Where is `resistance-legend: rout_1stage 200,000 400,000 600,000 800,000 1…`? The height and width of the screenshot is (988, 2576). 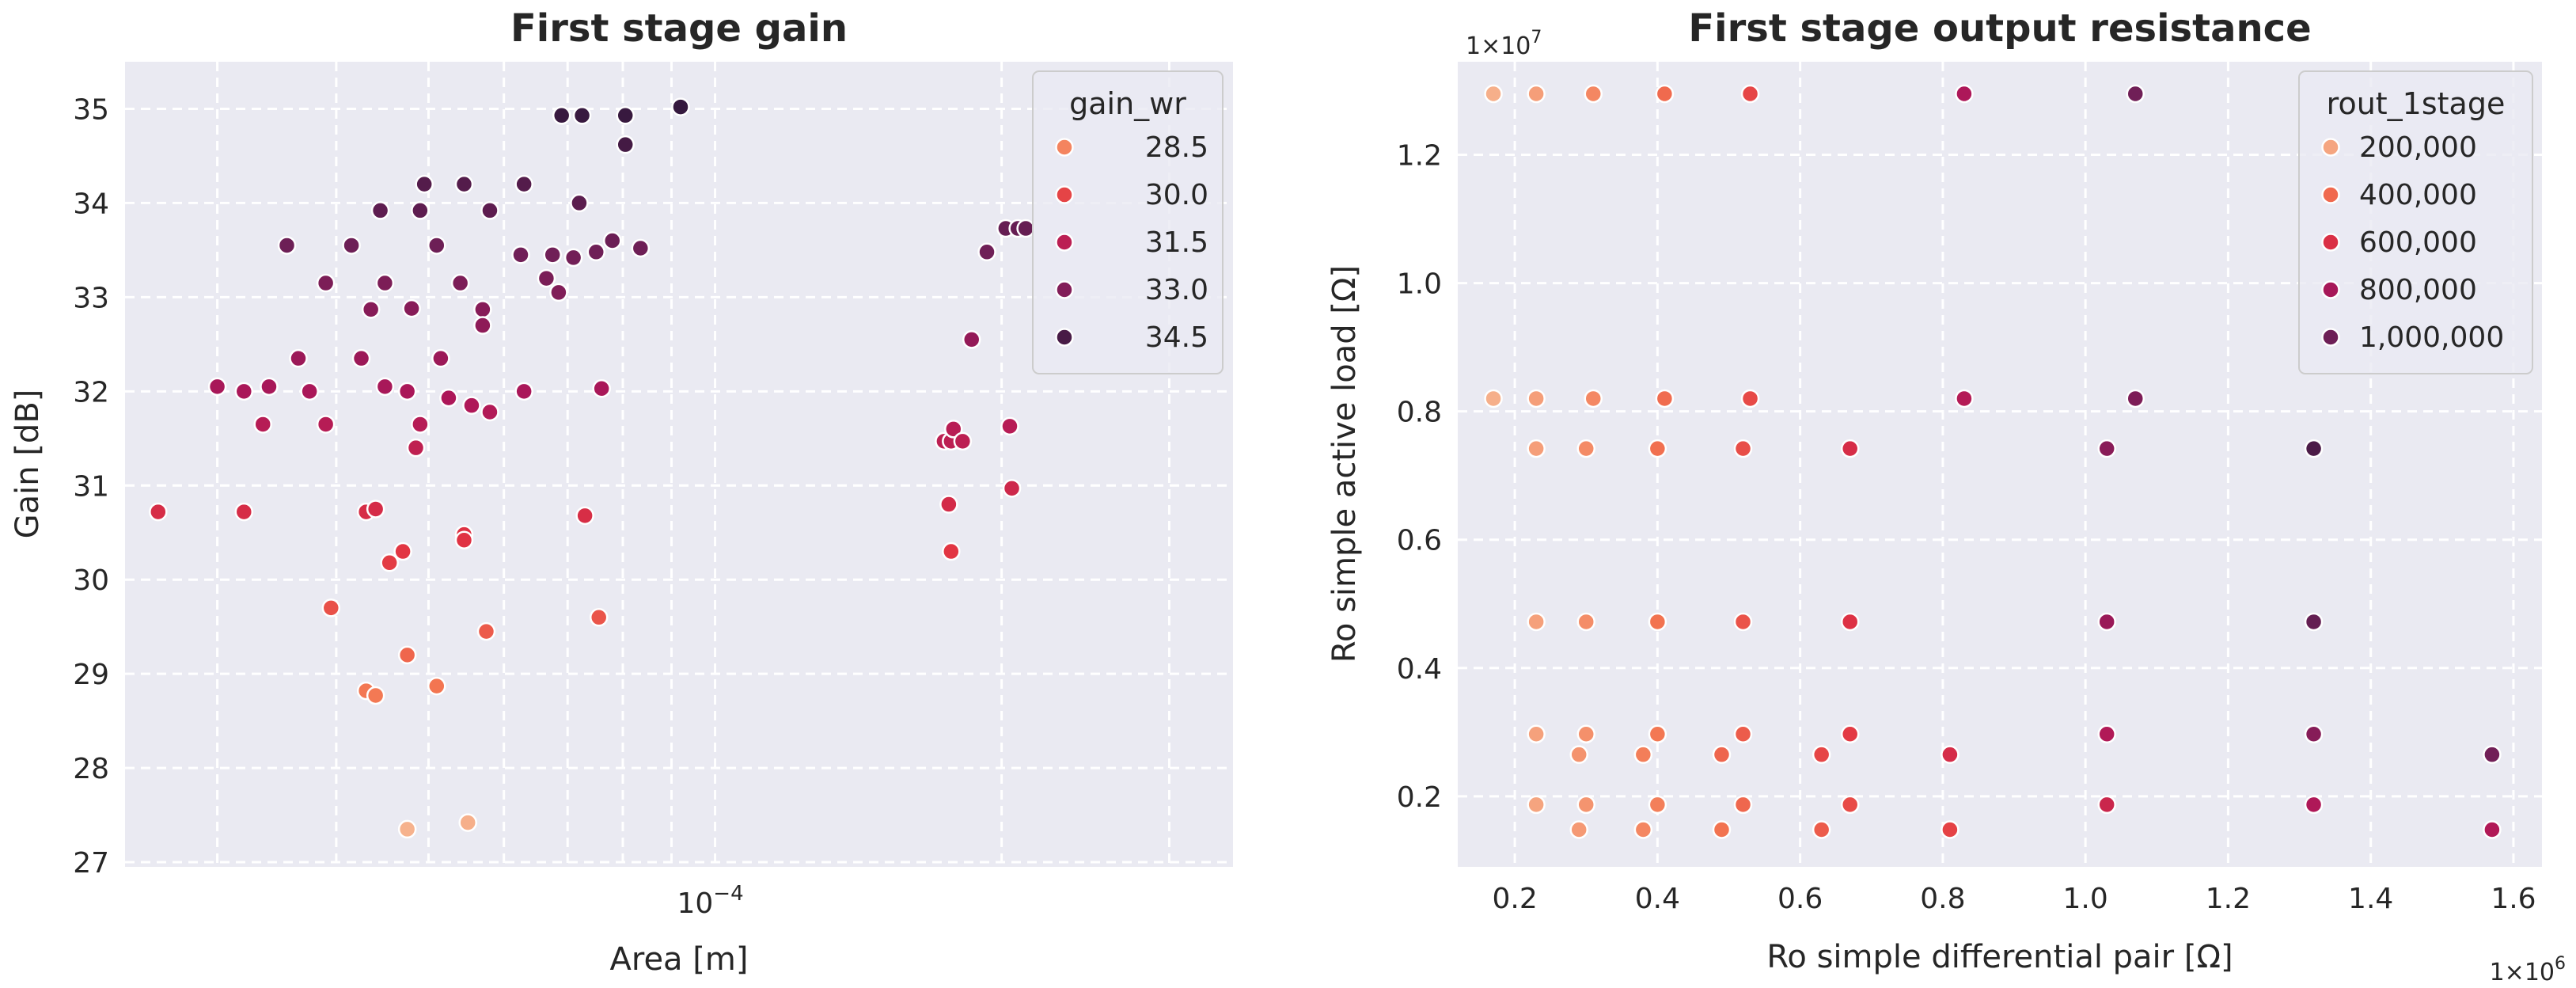 resistance-legend: rout_1stage 200,000 400,000 600,000 800,000 1… is located at coordinates (2415, 222).